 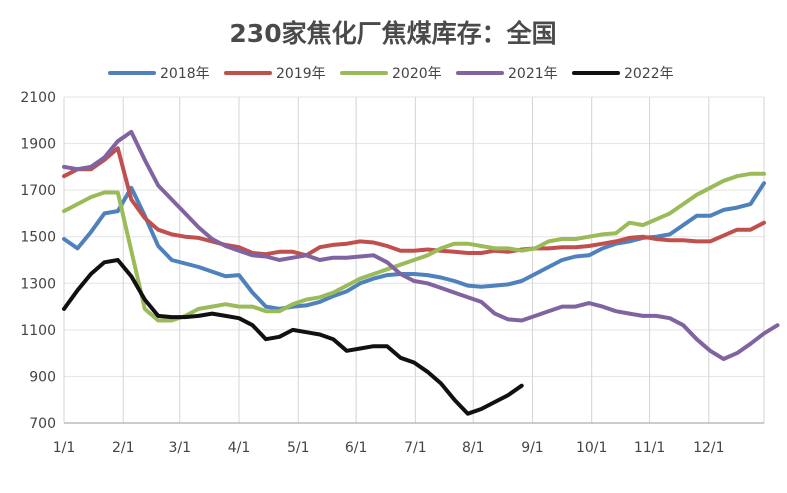 I want to click on y-tick-label: 900, so click(x=42, y=377).